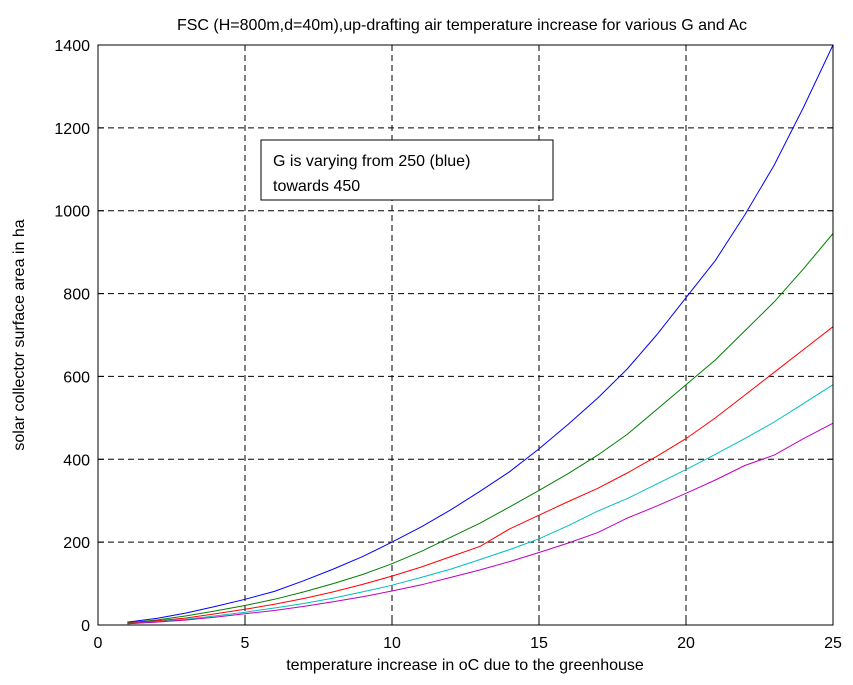 The height and width of the screenshot is (685, 853). I want to click on annotation-box: G is varying from 250 (blue) towards 450, so click(407, 170).